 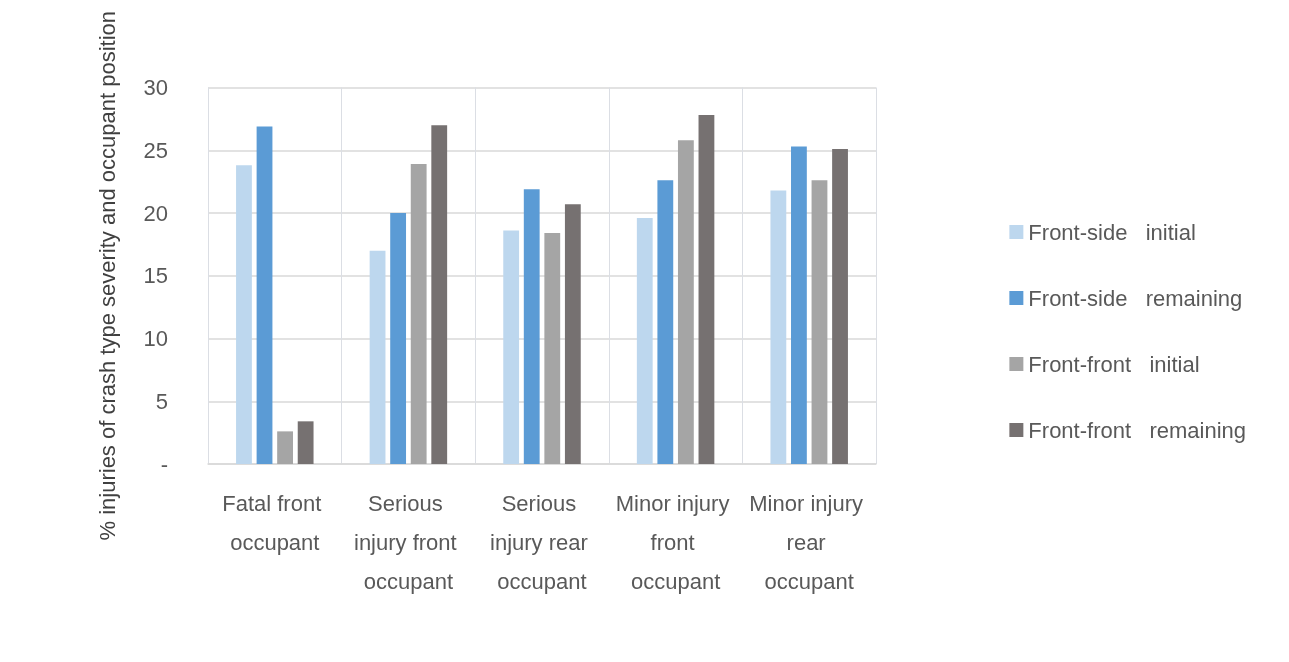 I want to click on y-tick-label: 30, so click(x=155, y=87).